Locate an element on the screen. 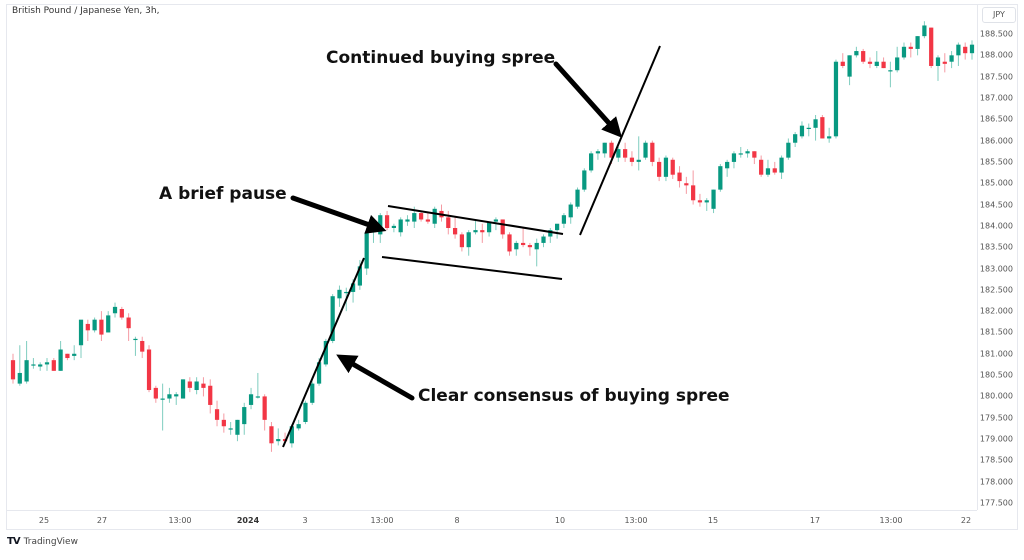 The width and height of the screenshot is (1024, 560). annotation-continued-buying: Continued buying spree is located at coordinates (441, 58).